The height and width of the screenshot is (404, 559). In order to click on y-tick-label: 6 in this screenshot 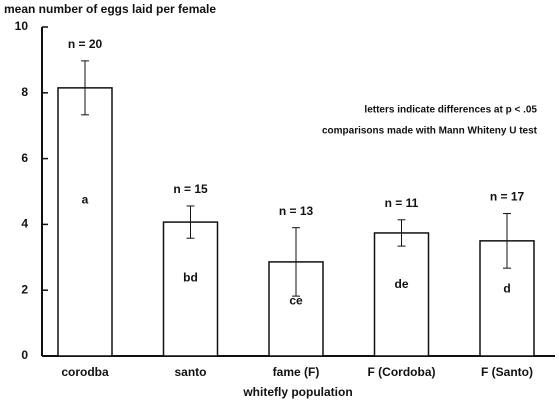, I will do `click(24, 158)`.